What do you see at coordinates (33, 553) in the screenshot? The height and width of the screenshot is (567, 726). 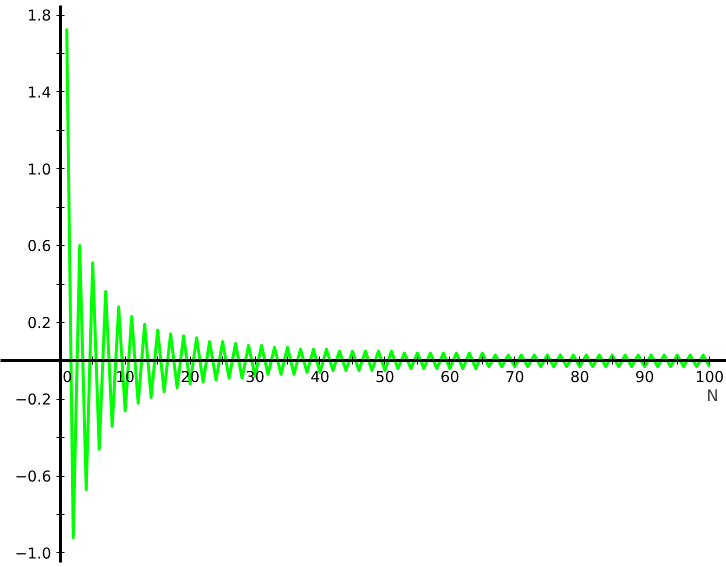 I see `y-tick-label: −1.0` at bounding box center [33, 553].